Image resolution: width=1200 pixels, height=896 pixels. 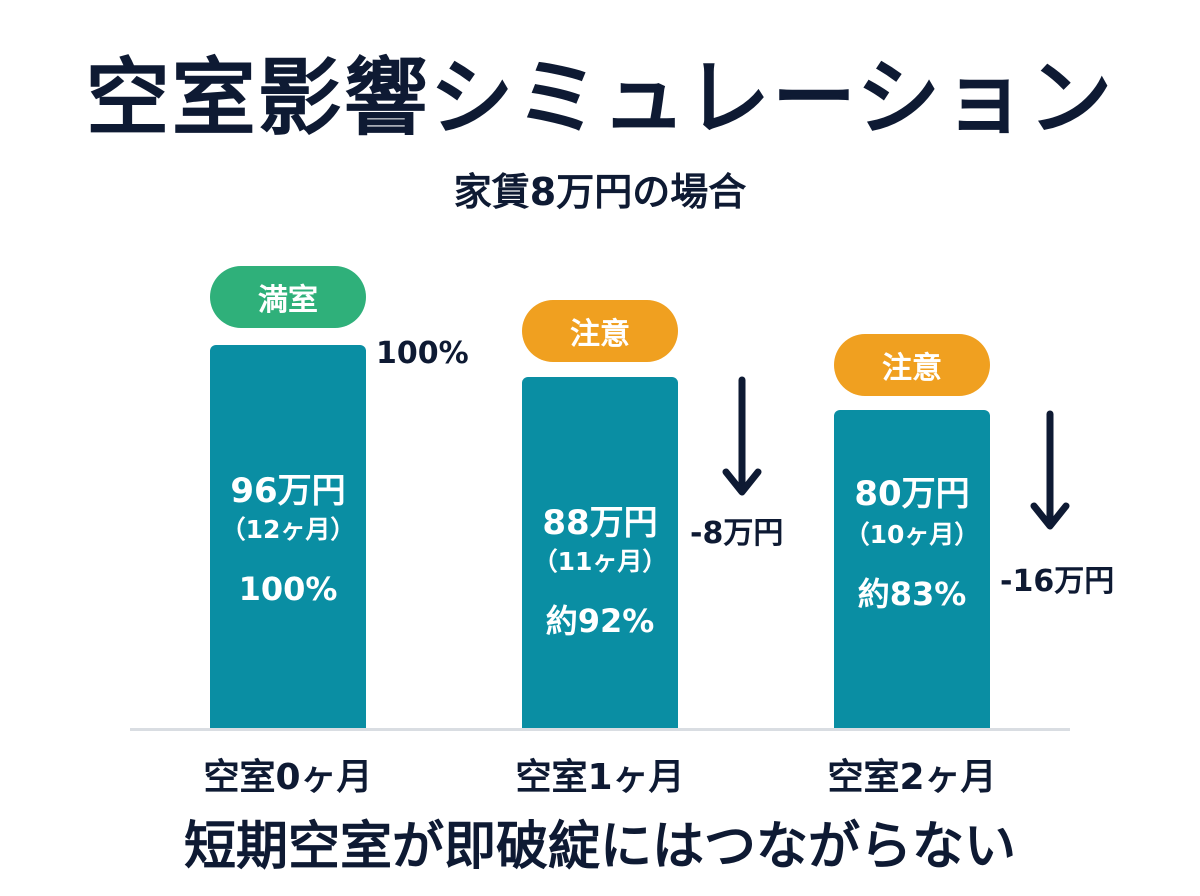 I want to click on page-title: 空室影響シミュレーション, so click(x=600, y=98).